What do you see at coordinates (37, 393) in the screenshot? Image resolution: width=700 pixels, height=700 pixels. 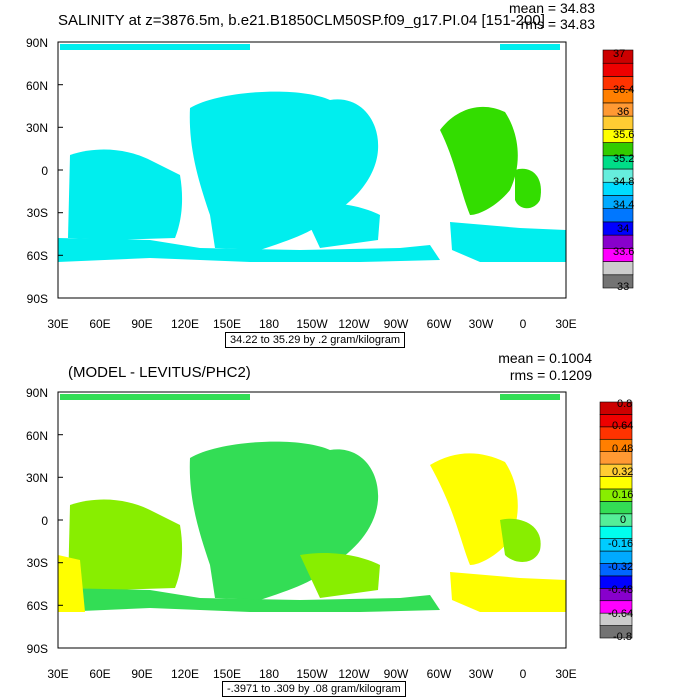 I see `panel2-lat-label: 90N` at bounding box center [37, 393].